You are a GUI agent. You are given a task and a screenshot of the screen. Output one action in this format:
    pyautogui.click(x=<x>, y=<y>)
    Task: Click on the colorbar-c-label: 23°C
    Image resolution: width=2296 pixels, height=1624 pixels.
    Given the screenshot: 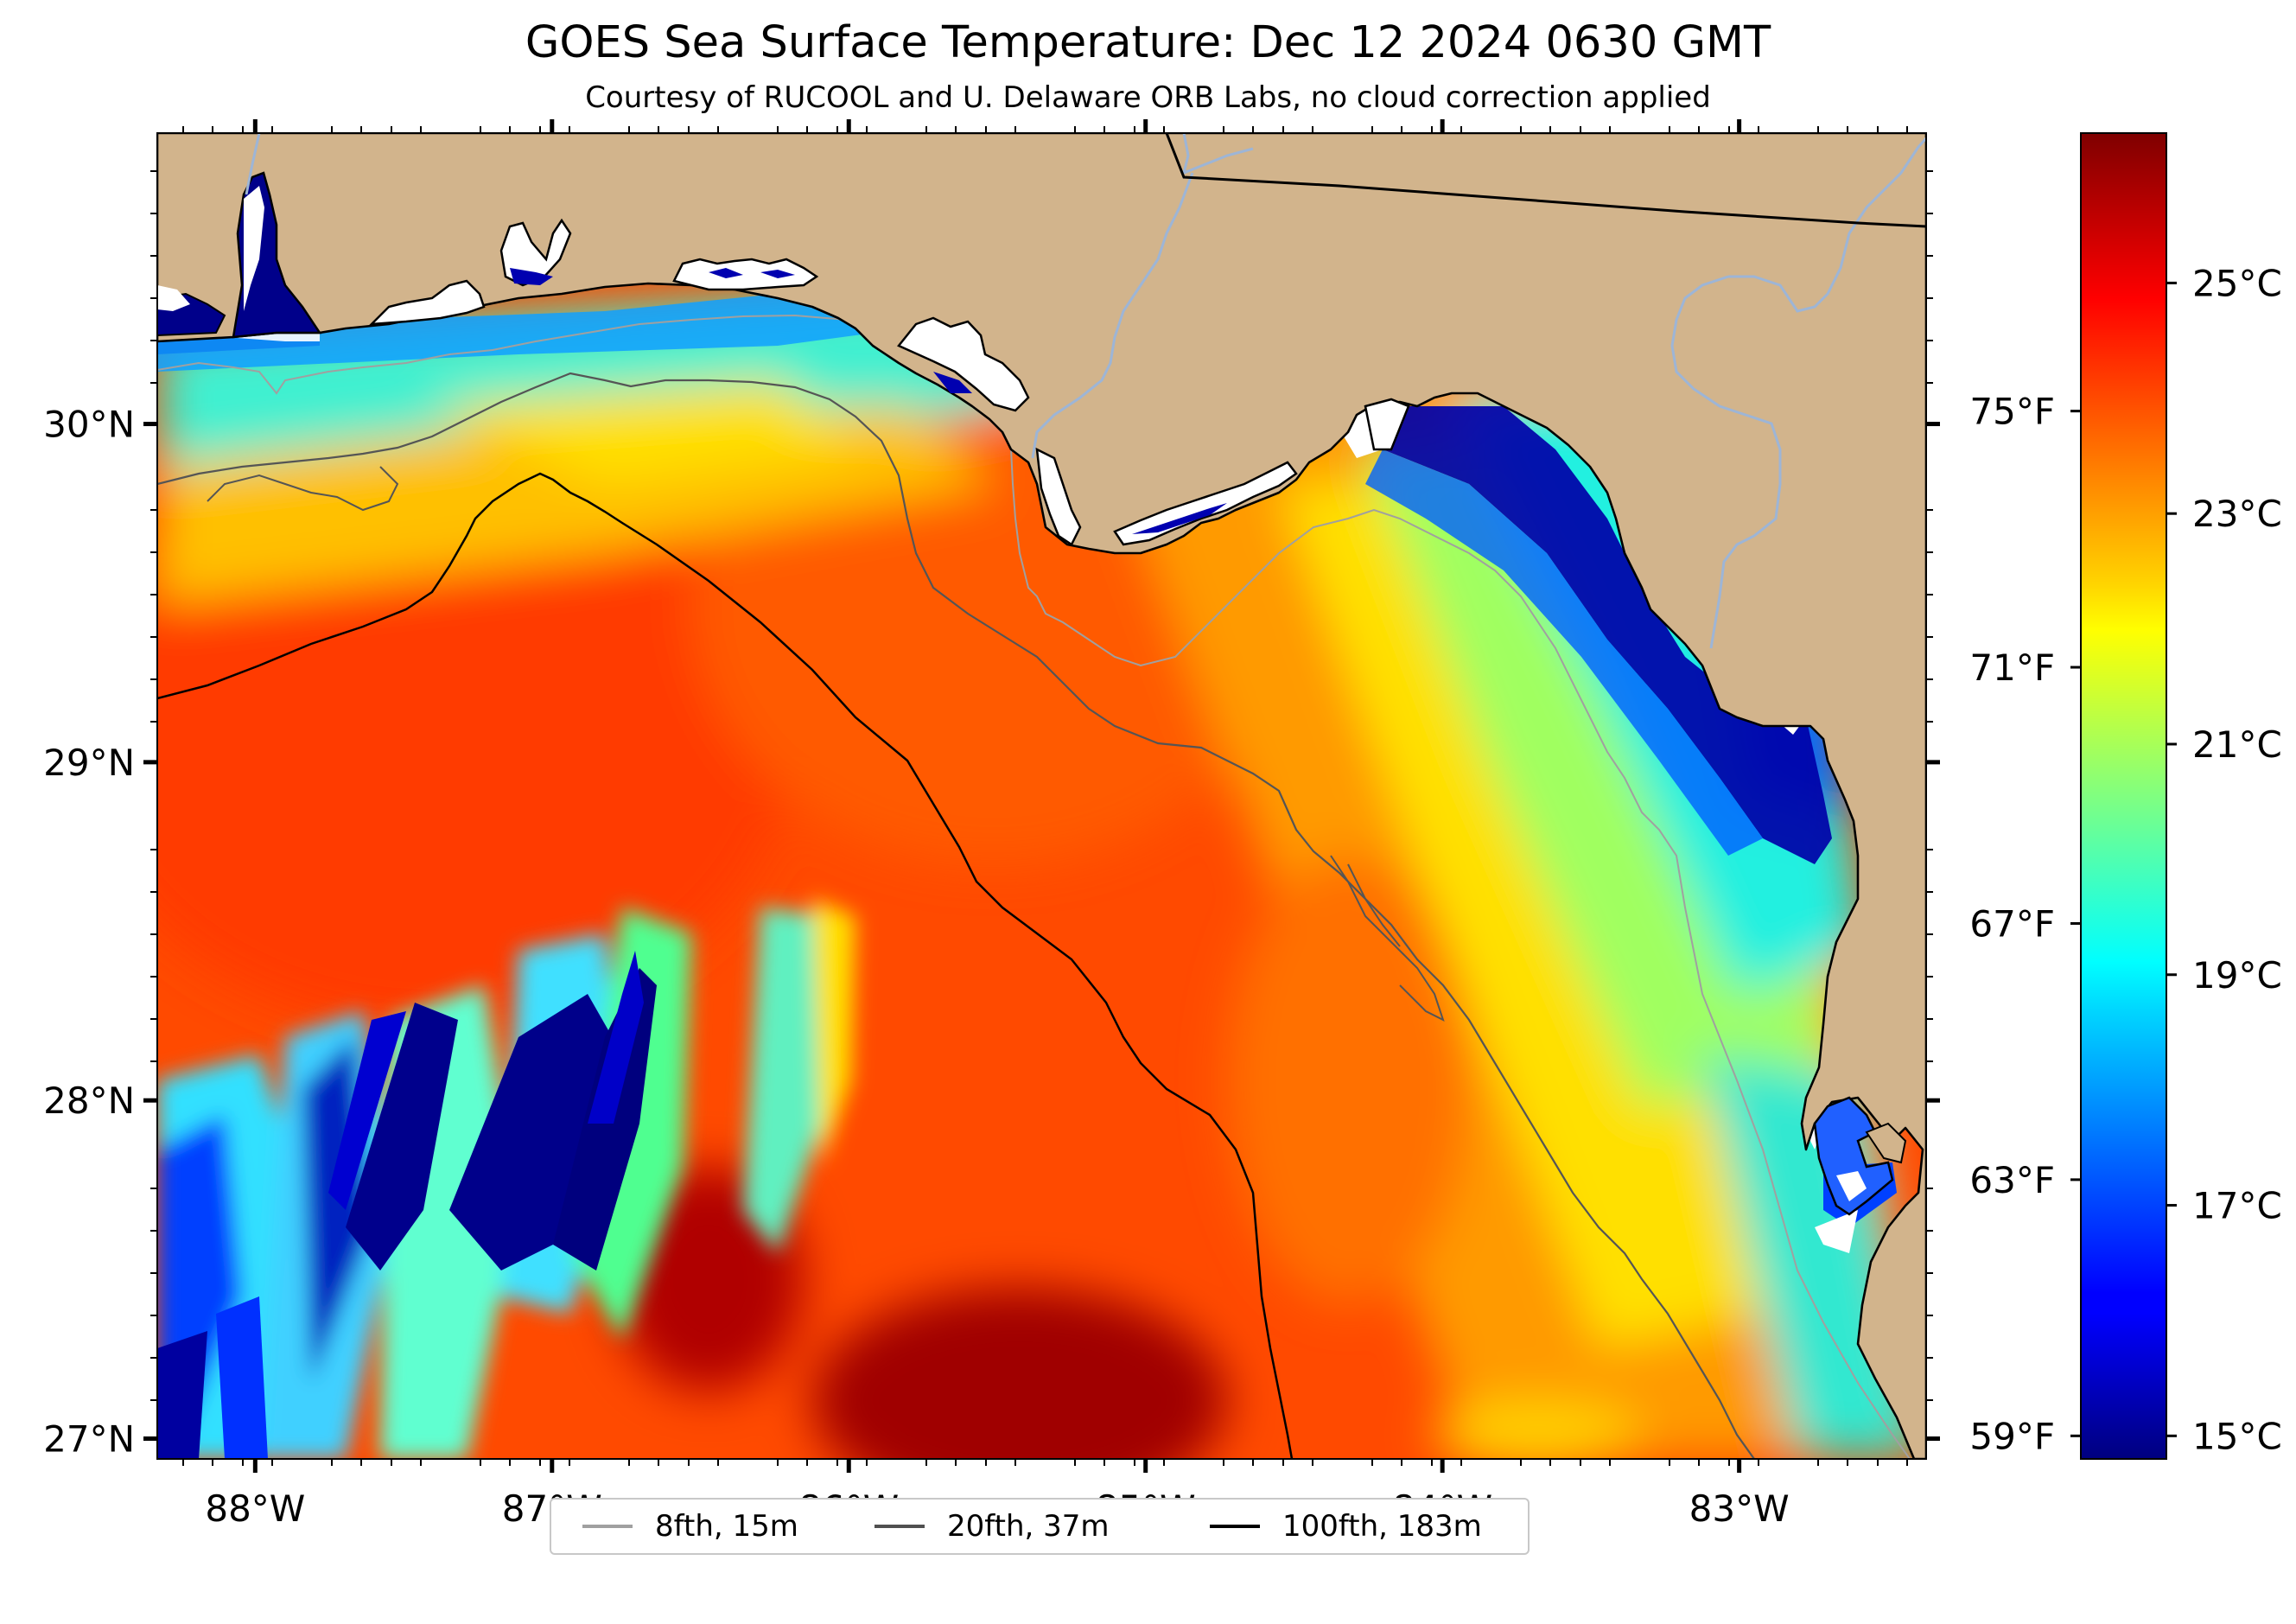 What is the action you would take?
    pyautogui.click(x=2237, y=514)
    